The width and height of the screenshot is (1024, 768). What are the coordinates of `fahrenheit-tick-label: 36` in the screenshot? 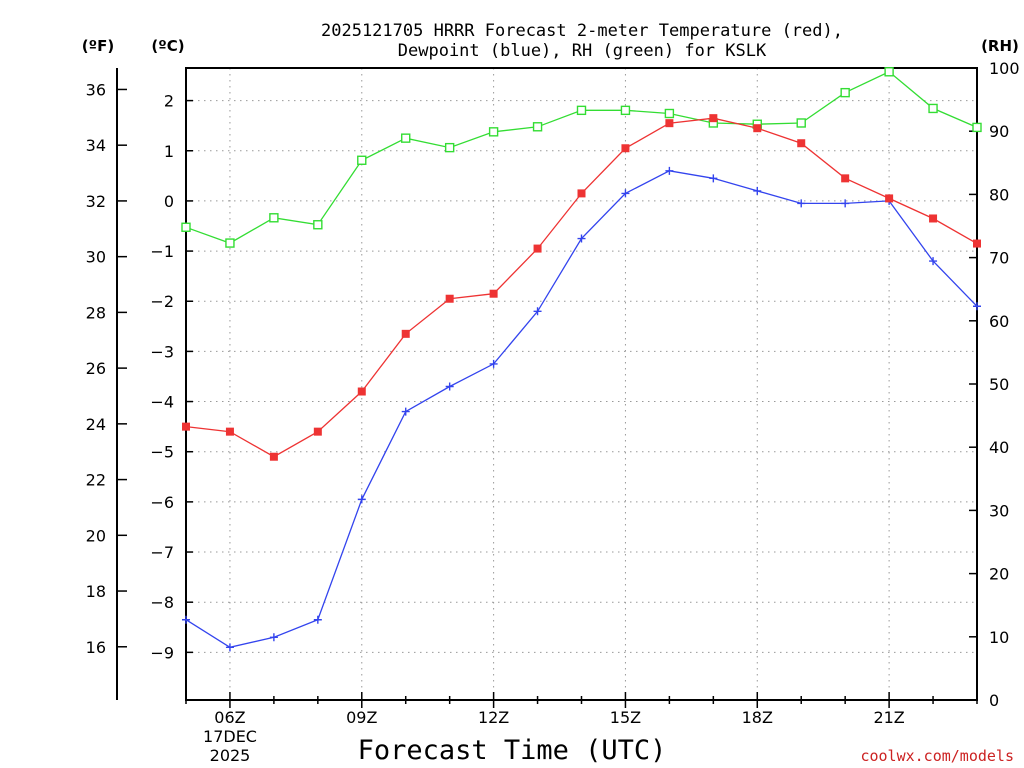 It's located at (96, 89).